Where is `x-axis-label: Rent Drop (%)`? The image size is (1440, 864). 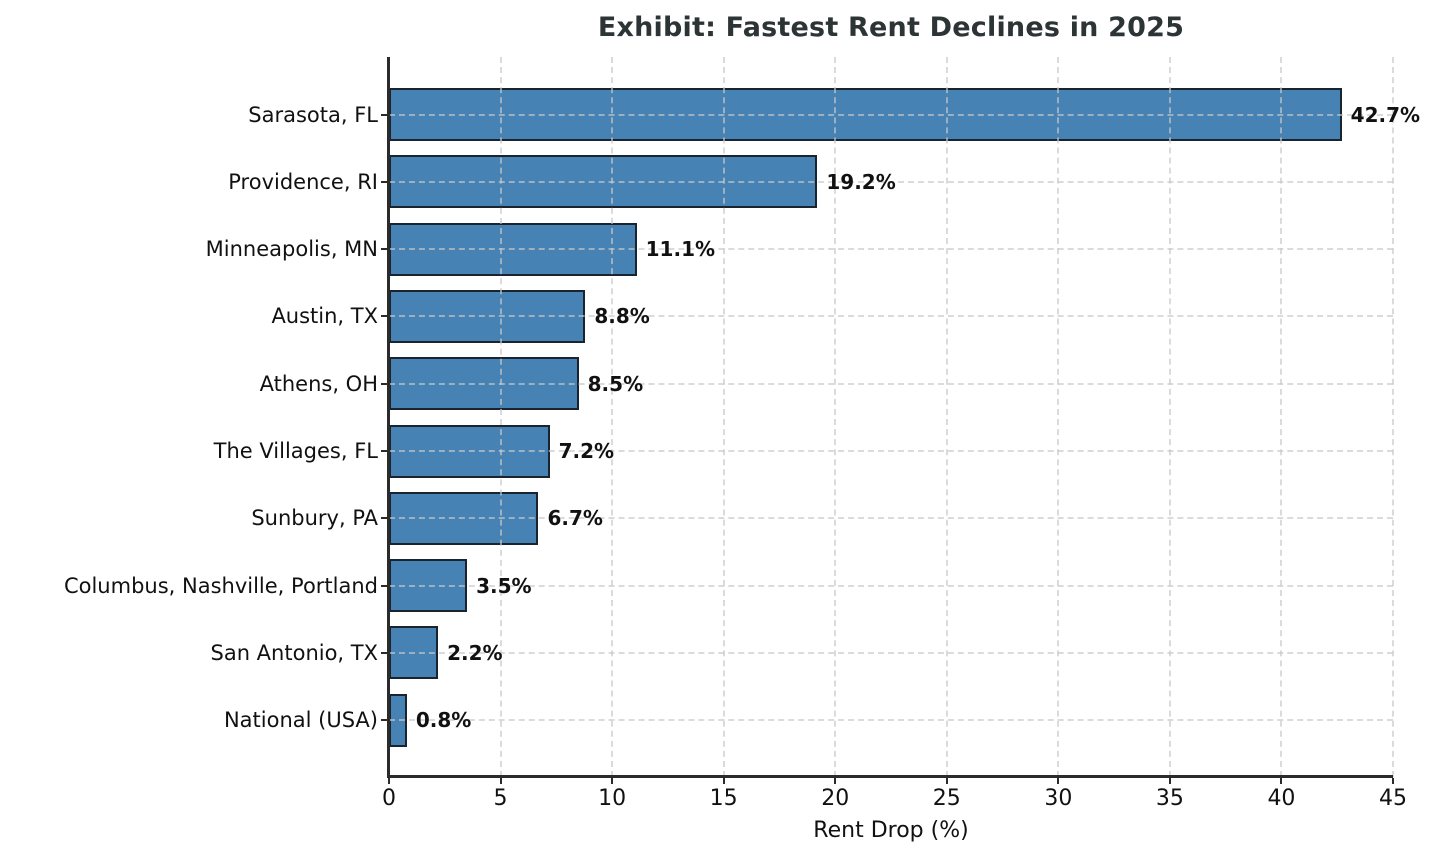 x-axis-label: Rent Drop (%) is located at coordinates (891, 830).